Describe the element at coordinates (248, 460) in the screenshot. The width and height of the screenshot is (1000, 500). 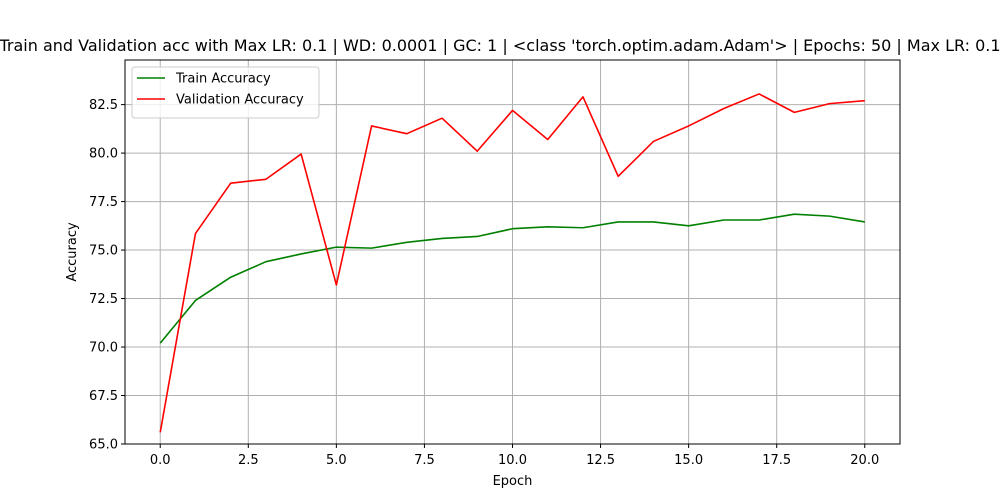
I see `x-tick-label: 2.5` at that location.